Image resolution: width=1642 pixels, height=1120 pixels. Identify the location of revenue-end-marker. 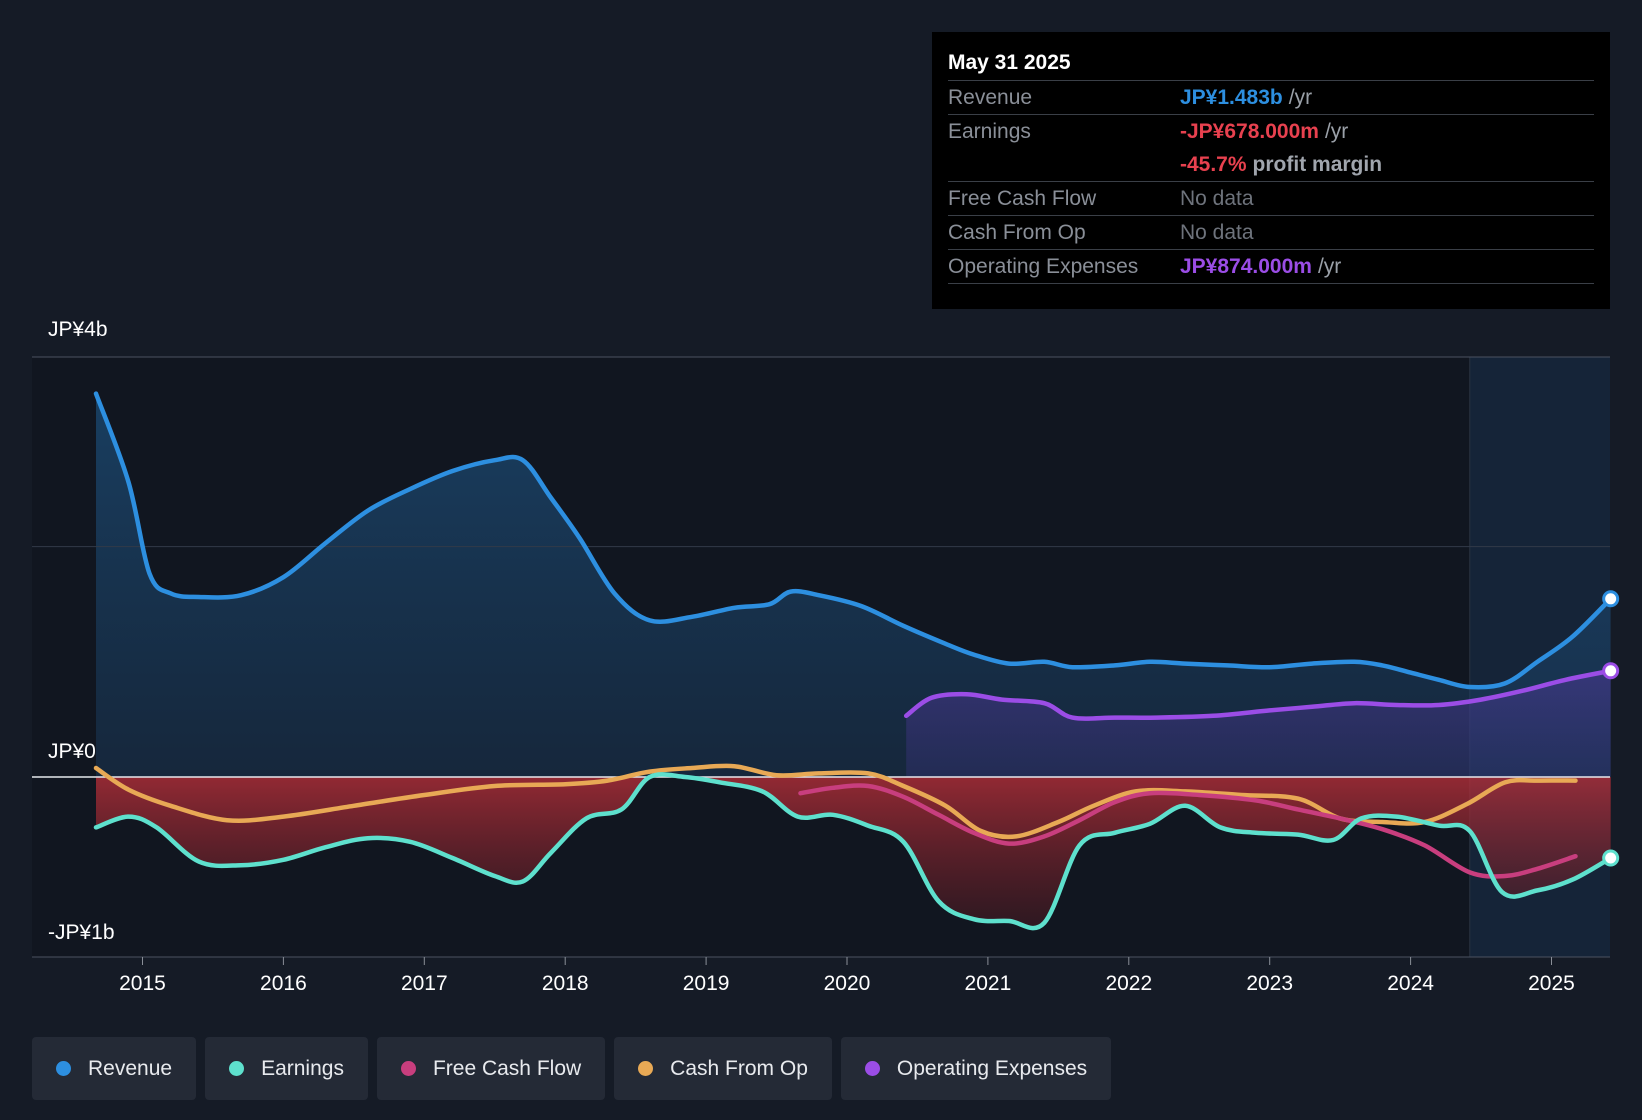
(1611, 599).